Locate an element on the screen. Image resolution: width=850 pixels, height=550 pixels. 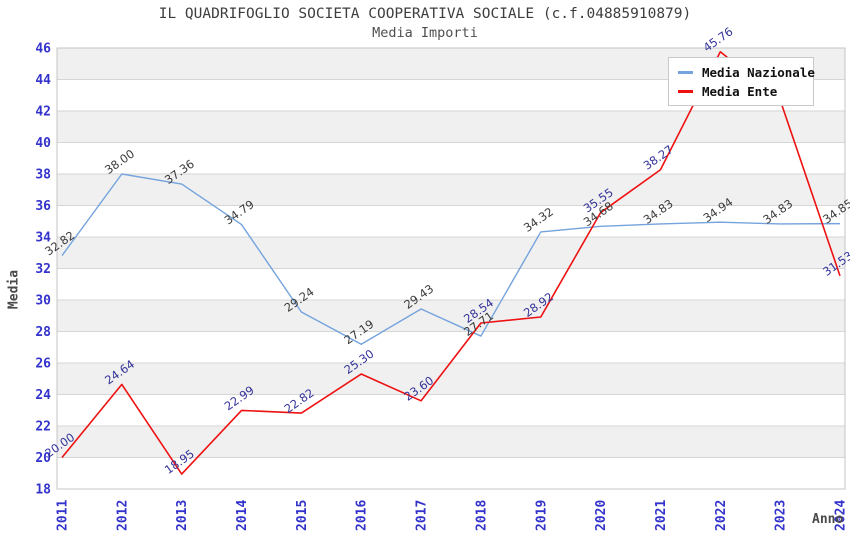
y-tick-label: 18 is located at coordinates (43, 490).